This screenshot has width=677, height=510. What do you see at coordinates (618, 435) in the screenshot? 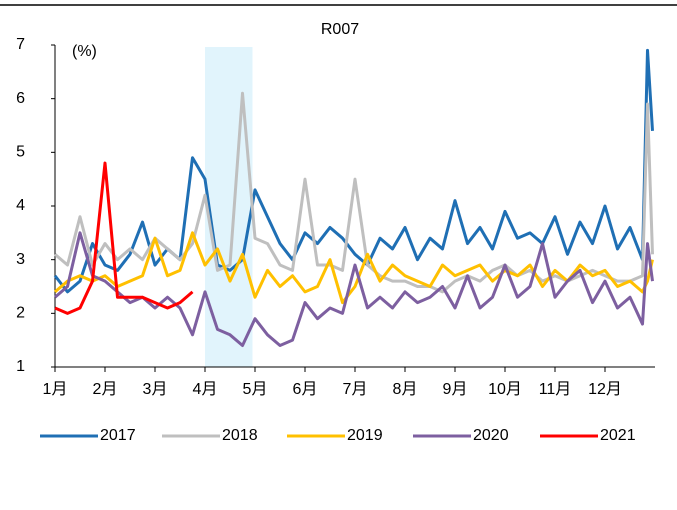
I see `legend-label: 2021` at bounding box center [618, 435].